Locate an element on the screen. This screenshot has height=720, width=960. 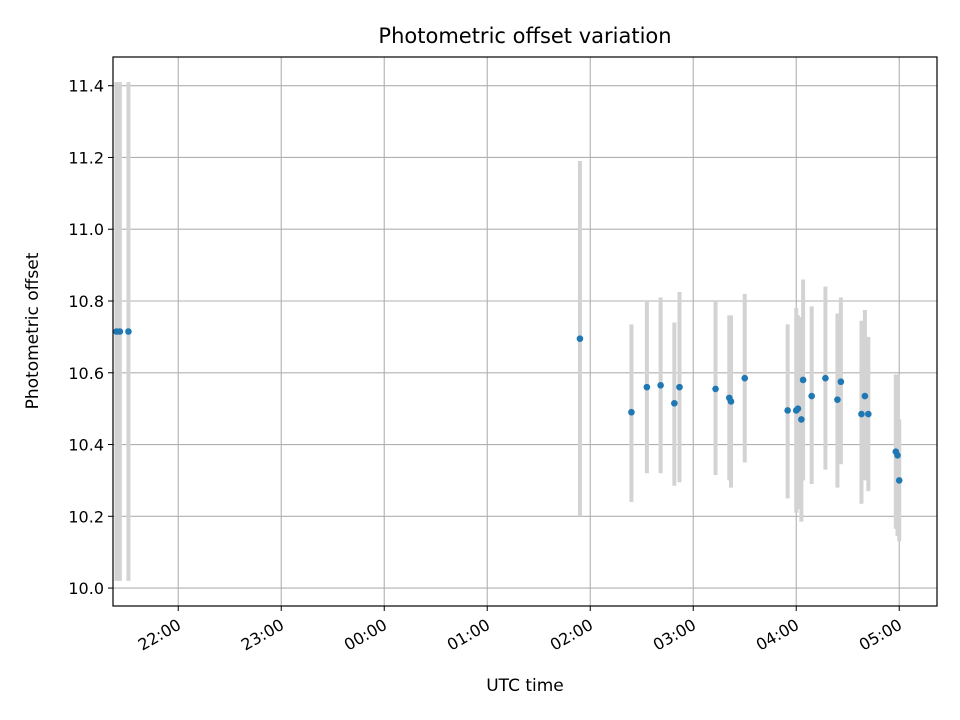
y-tick-label: 11.0 is located at coordinates (86, 229).